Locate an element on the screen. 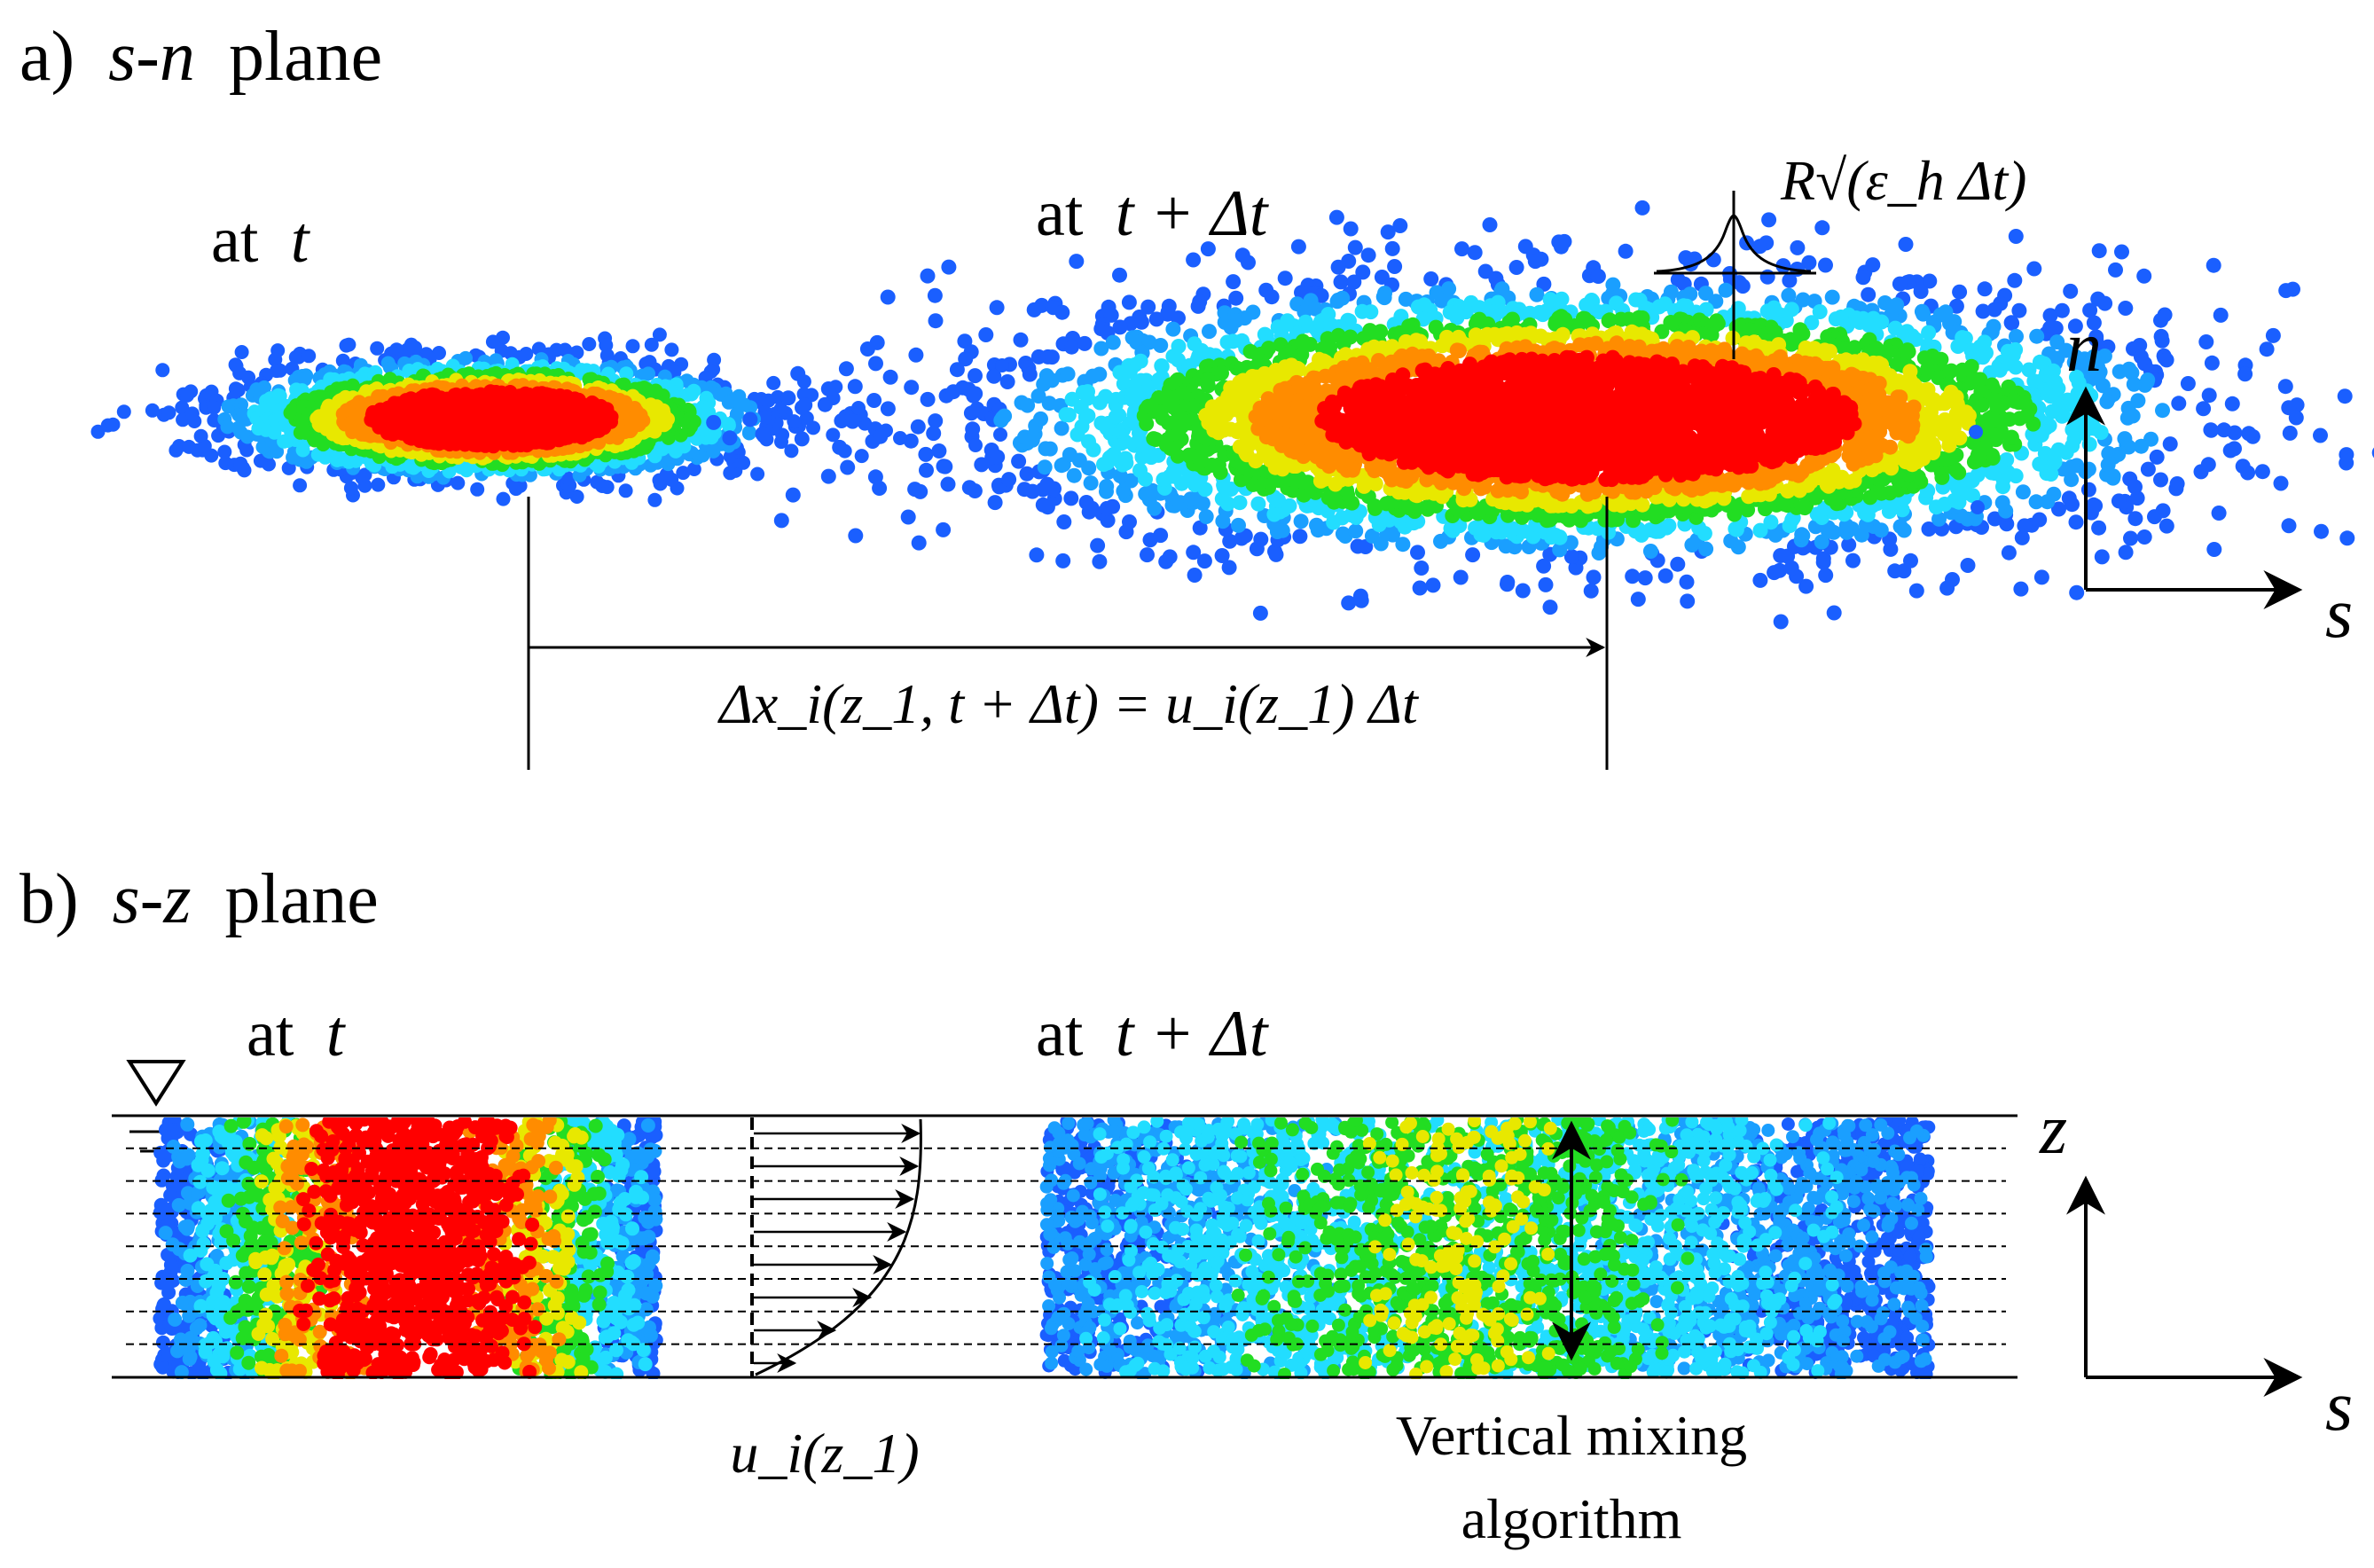 Image resolution: width=2374 pixels, height=1568 pixels. panel-a-letter: a) is located at coordinates (47, 57).